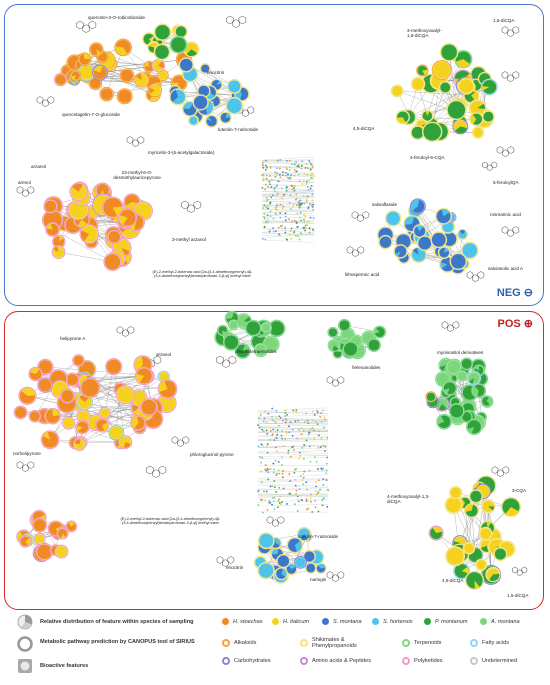 The image size is (550, 685). What do you see at coordinates (375, 621) in the screenshot?
I see `swatch-s-hortensis` at bounding box center [375, 621].